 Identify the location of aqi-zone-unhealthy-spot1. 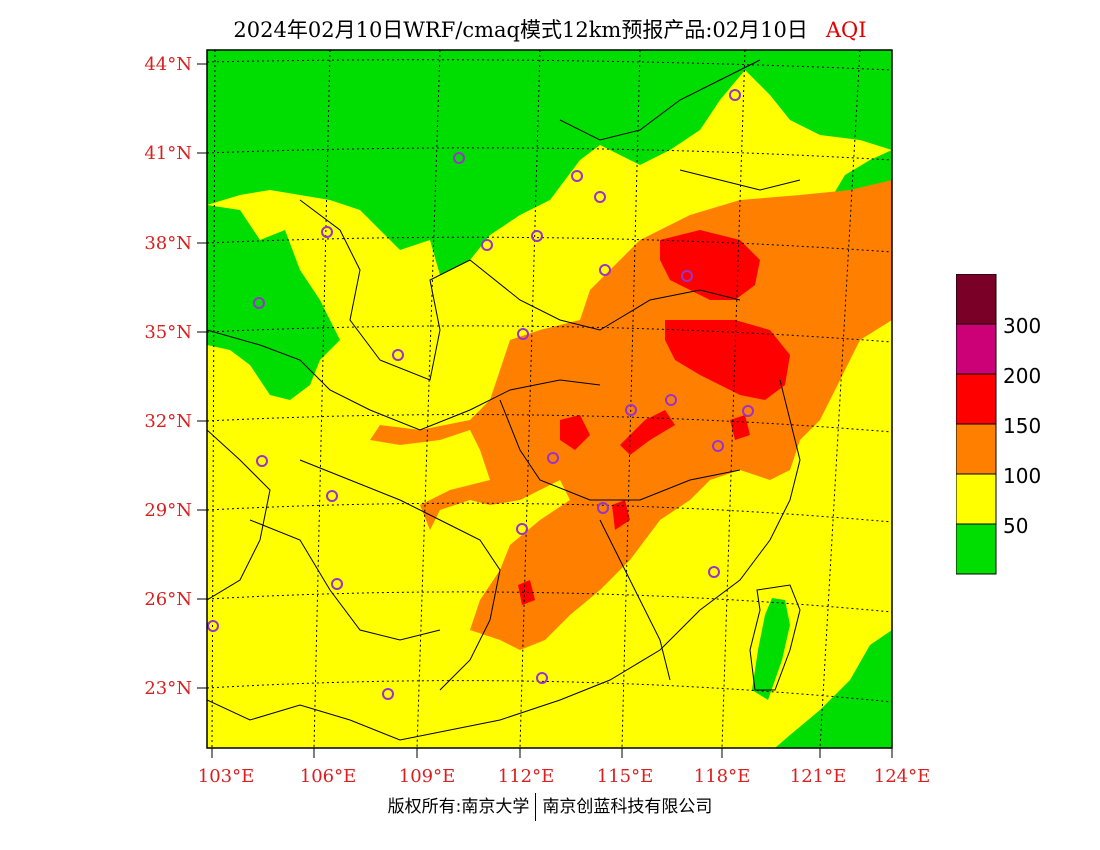
(575, 432).